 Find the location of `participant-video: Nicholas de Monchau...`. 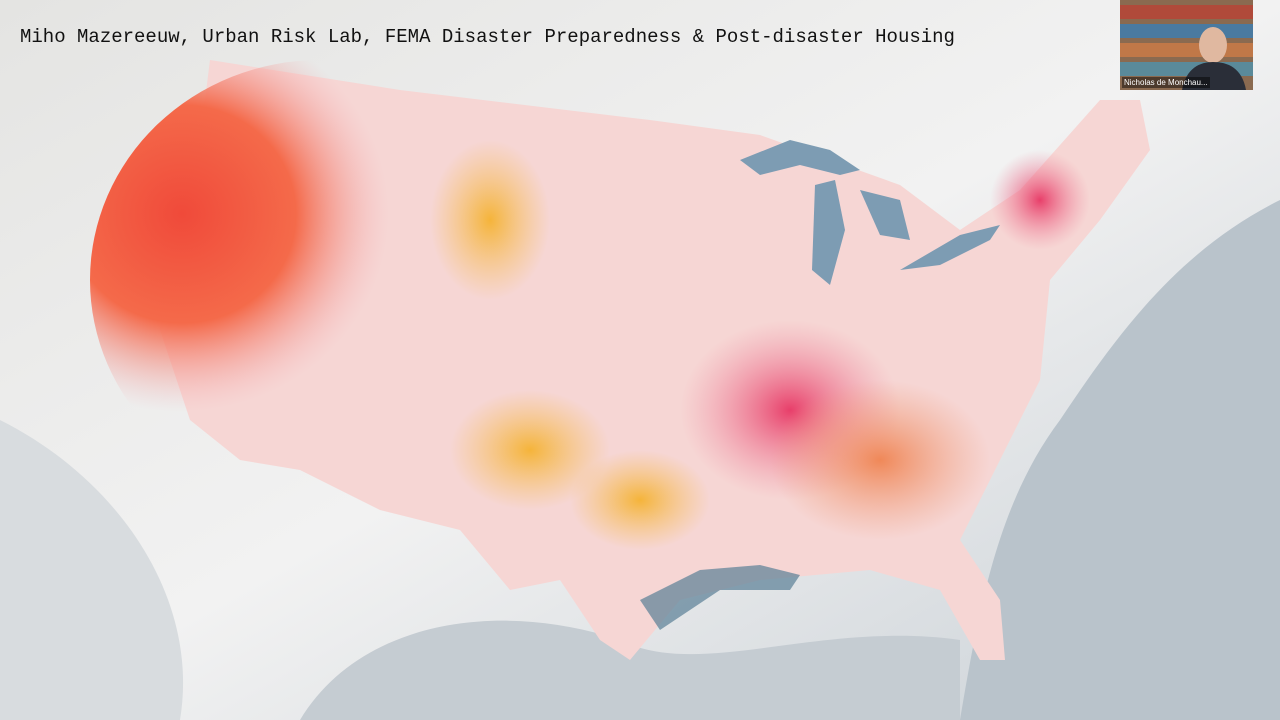

participant-video: Nicholas de Monchau... is located at coordinates (1186, 45).